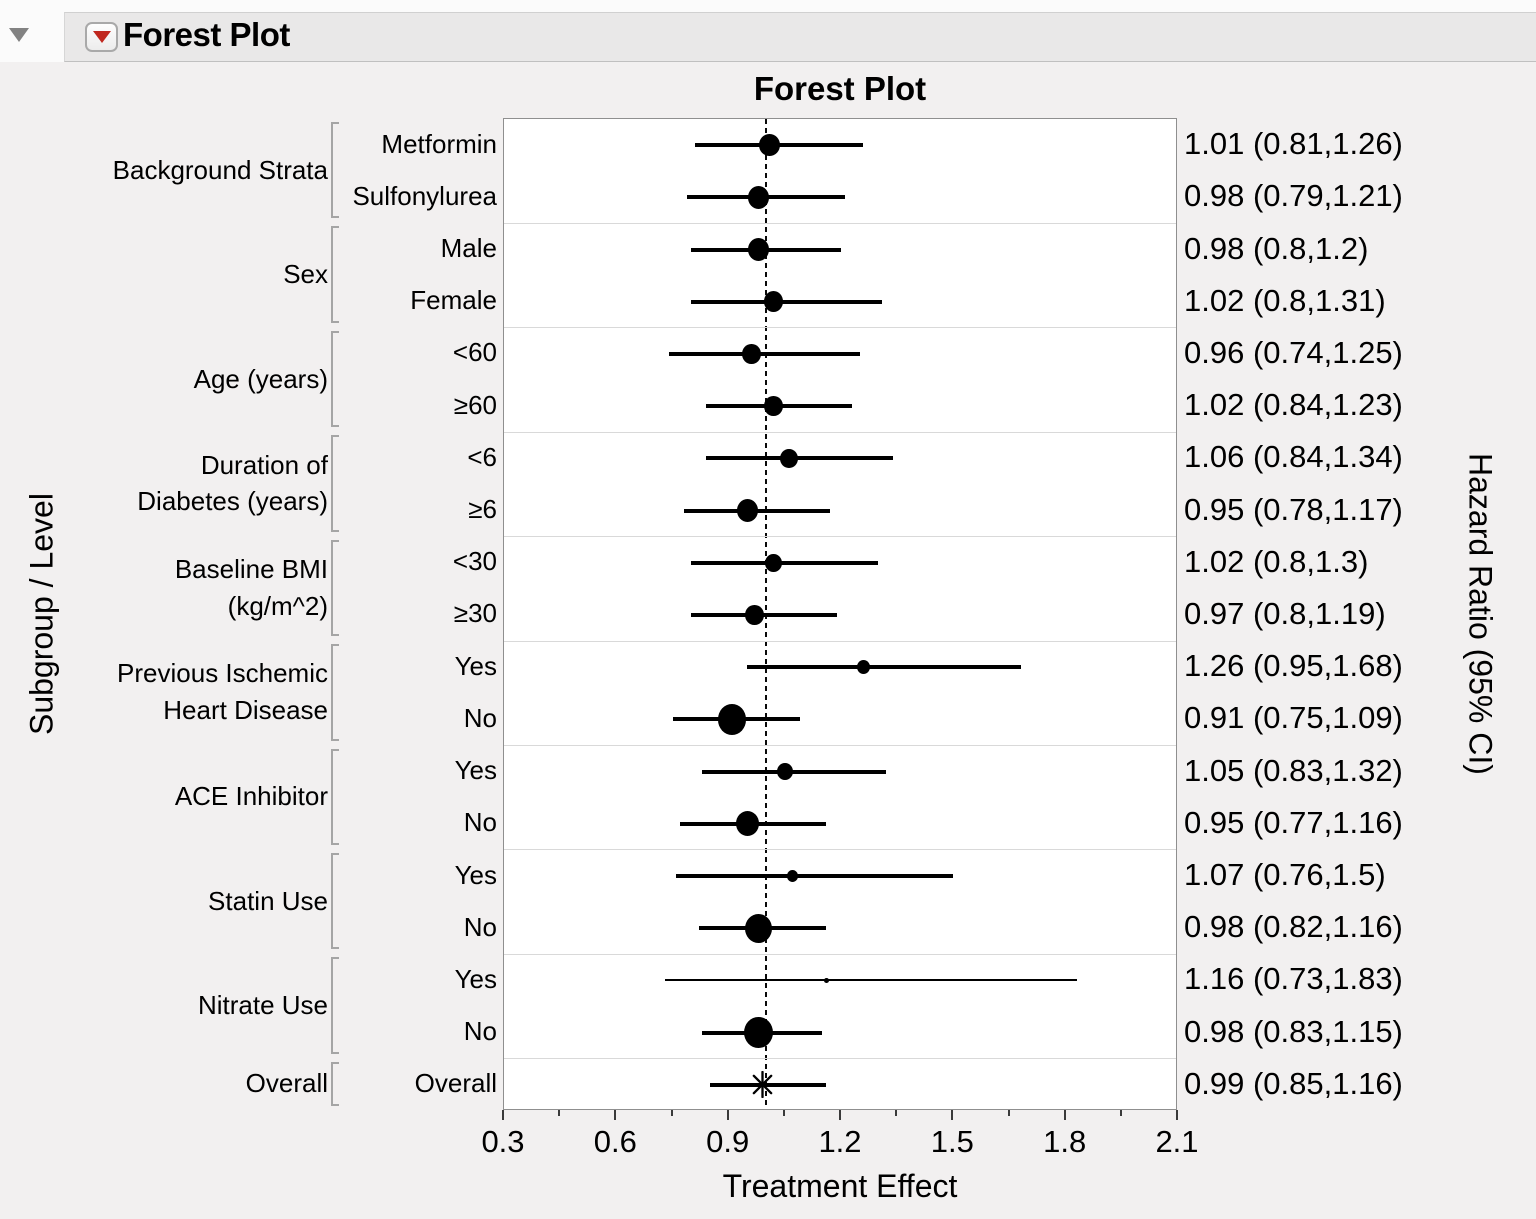 The image size is (1536, 1219). Describe the element at coordinates (222, 692) in the screenshot. I see `group-label: Previous Ischemic Heart Disease` at that location.